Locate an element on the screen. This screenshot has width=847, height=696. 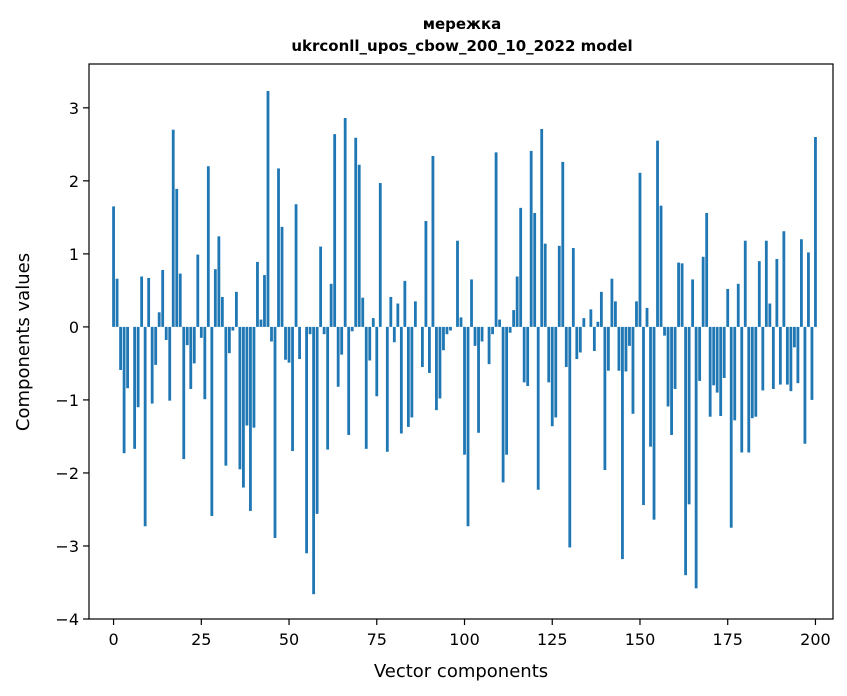
y-tick-label: −3 is located at coordinates (67, 546).